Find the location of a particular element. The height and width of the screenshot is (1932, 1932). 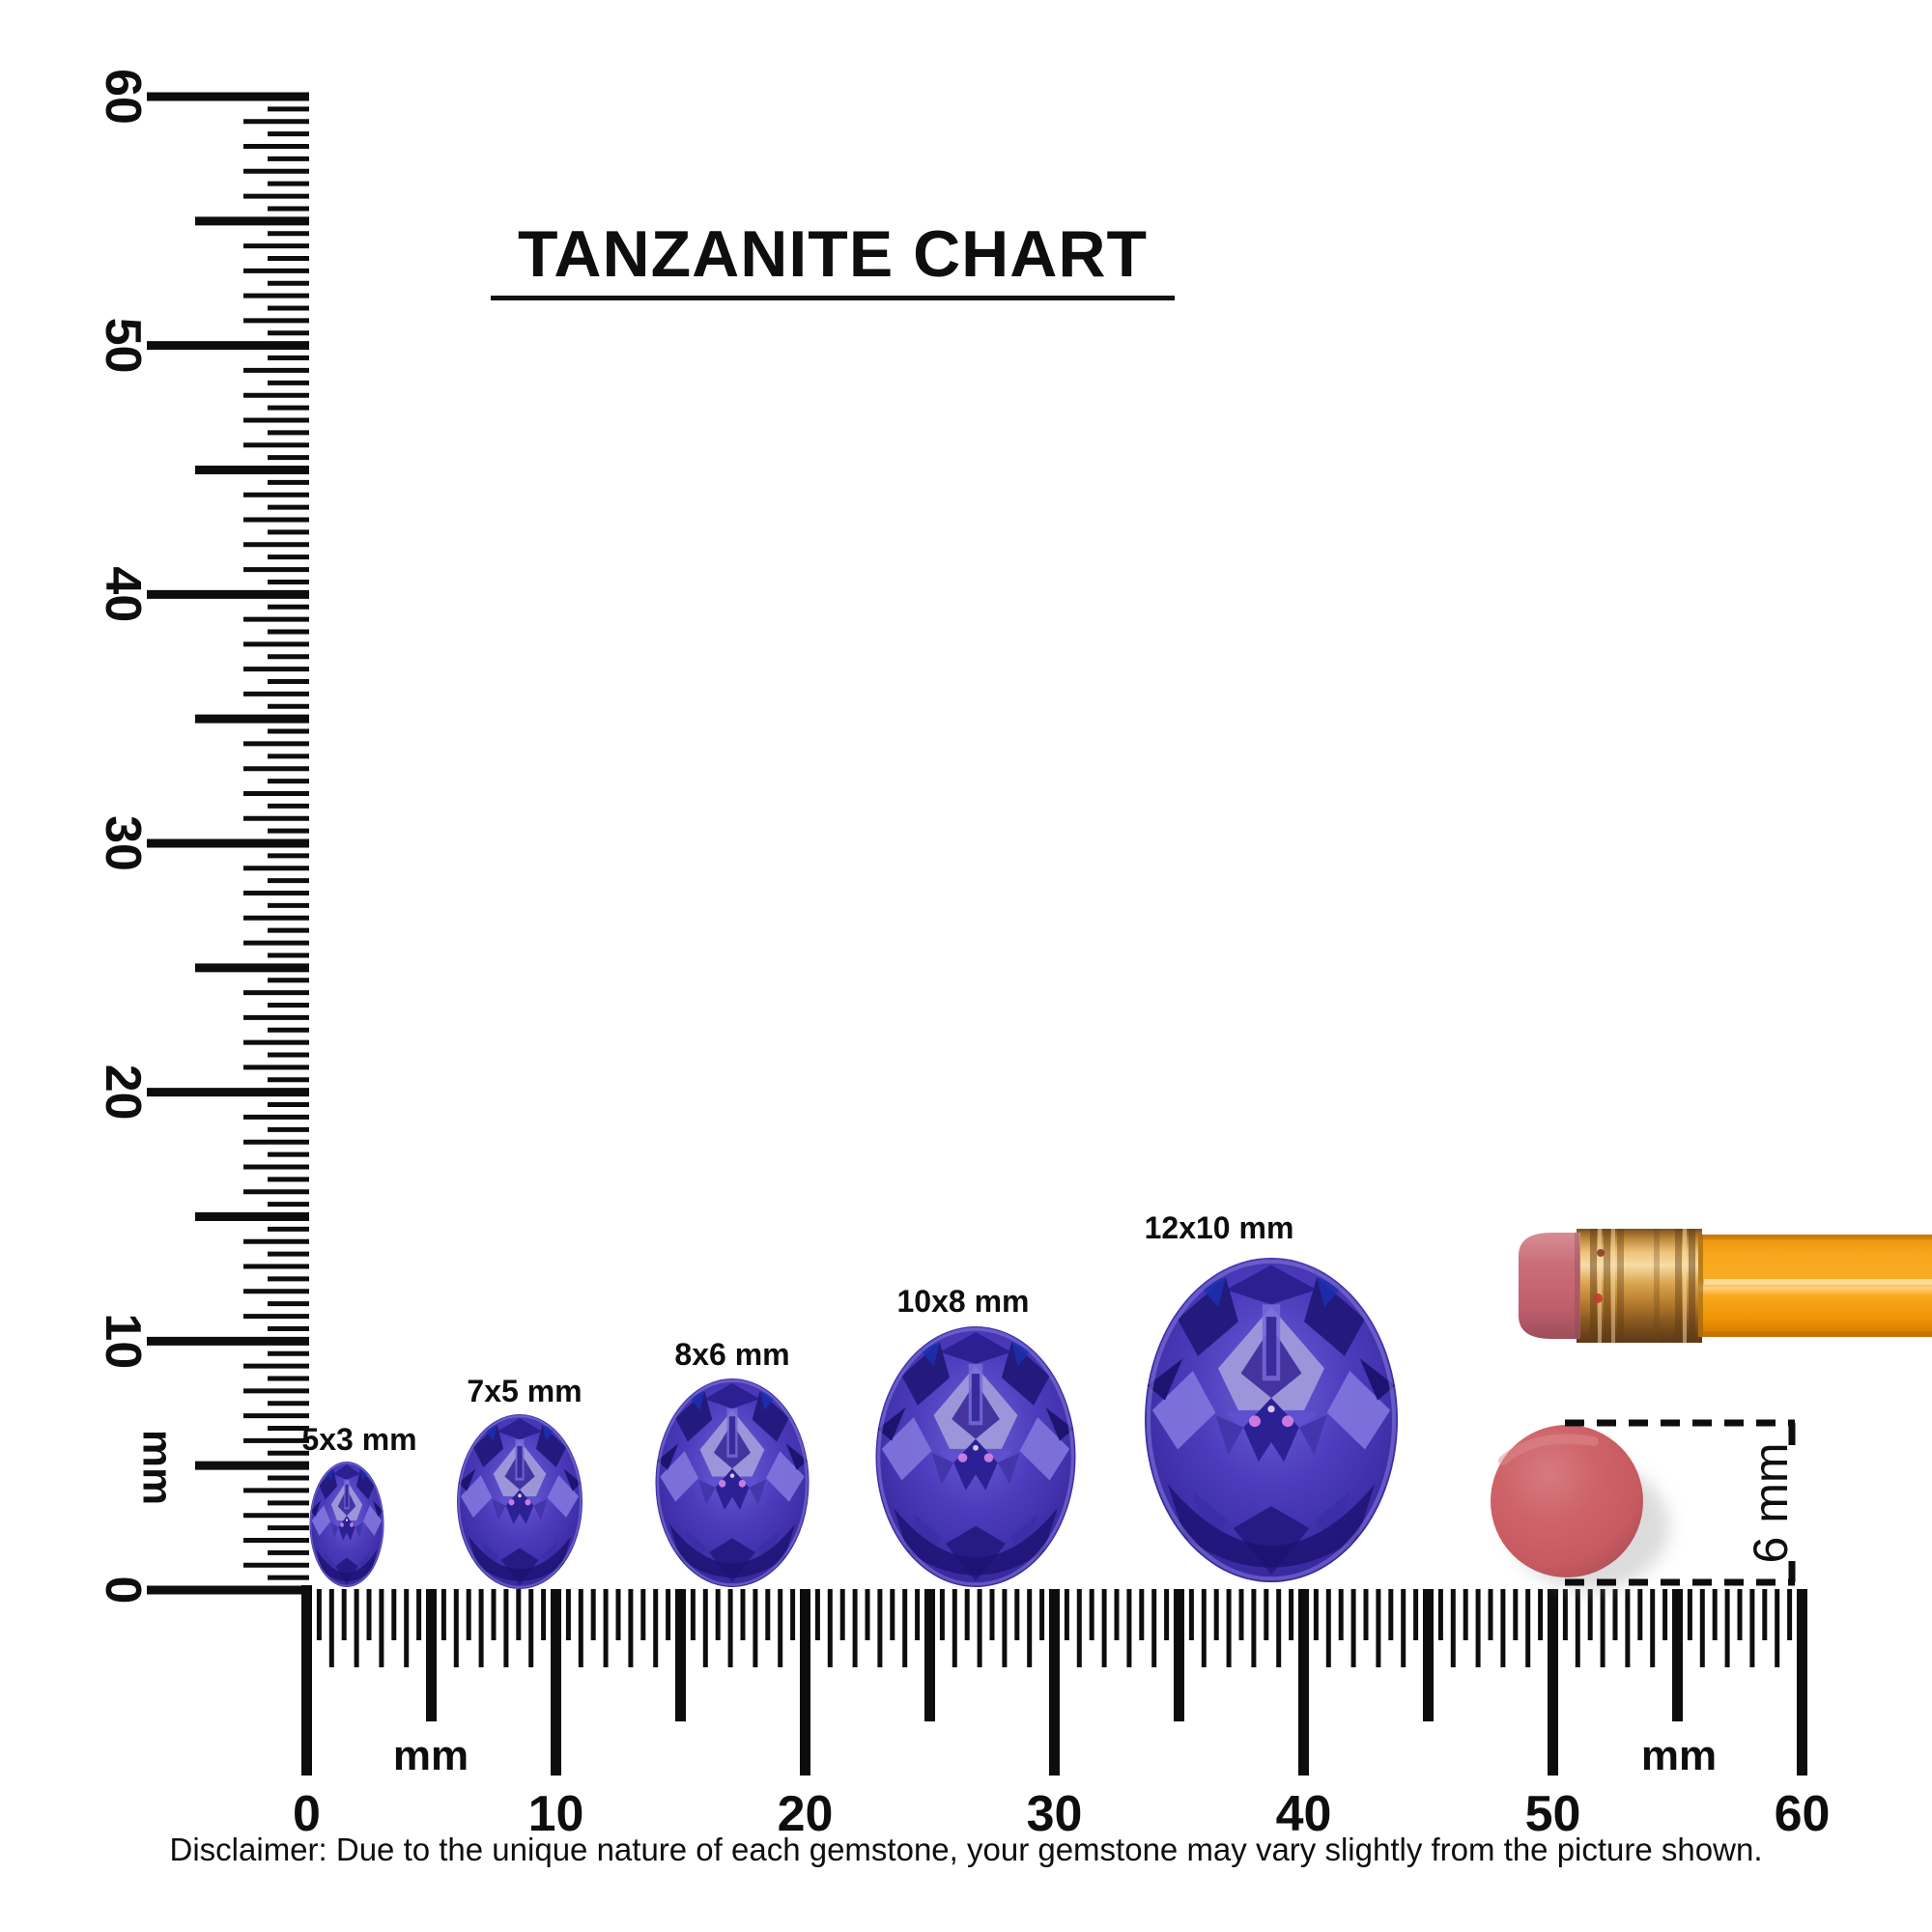

horizontal-ruler-unit-label-right: mm is located at coordinates (1679, 1755).